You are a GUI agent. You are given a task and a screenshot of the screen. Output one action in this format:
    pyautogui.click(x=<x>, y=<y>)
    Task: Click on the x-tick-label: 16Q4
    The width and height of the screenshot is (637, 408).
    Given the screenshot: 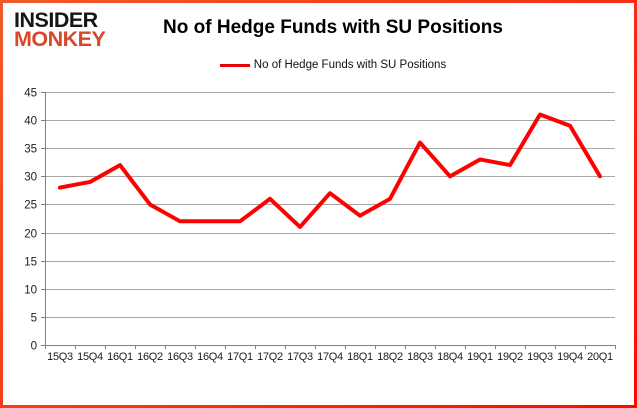 What is the action you would take?
    pyautogui.click(x=210, y=357)
    